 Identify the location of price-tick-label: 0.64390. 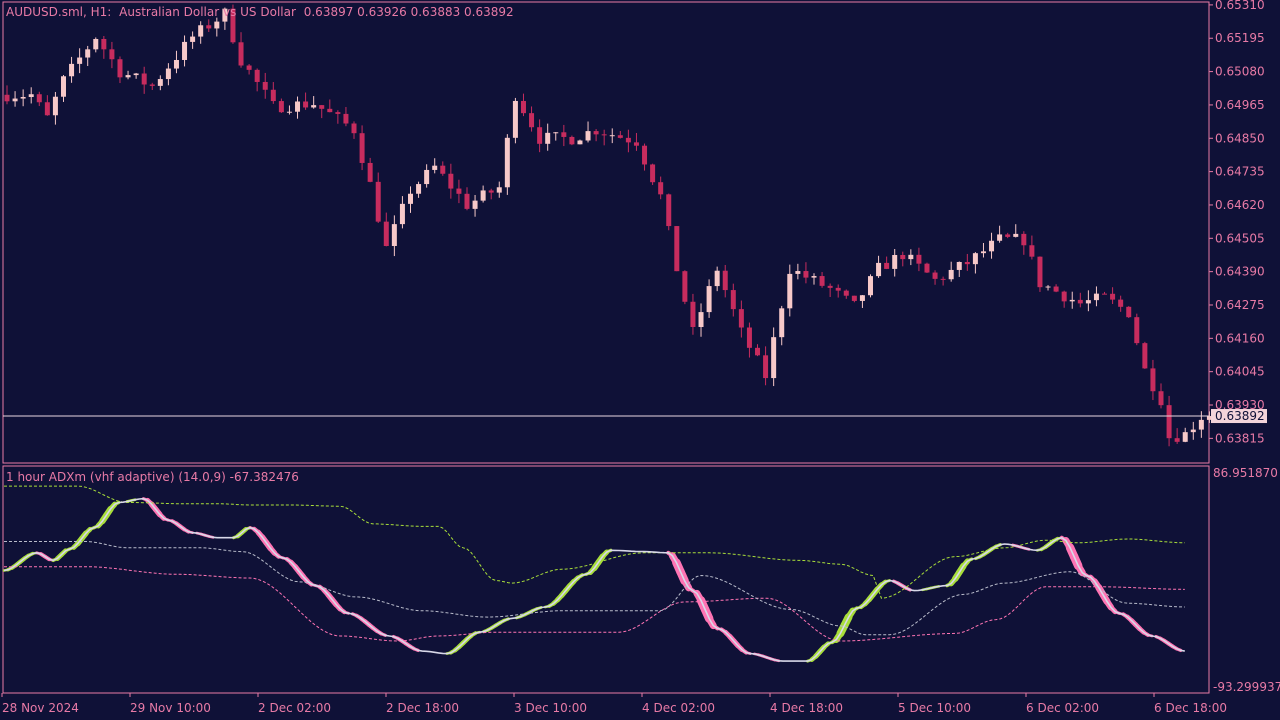
(1240, 272).